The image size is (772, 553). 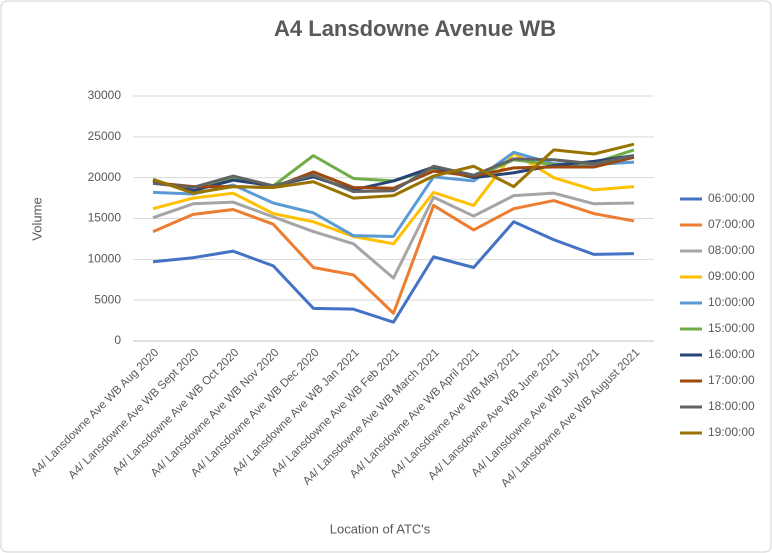 I want to click on chart-title: A4 Lansdowne Avenue WB, so click(x=415, y=28).